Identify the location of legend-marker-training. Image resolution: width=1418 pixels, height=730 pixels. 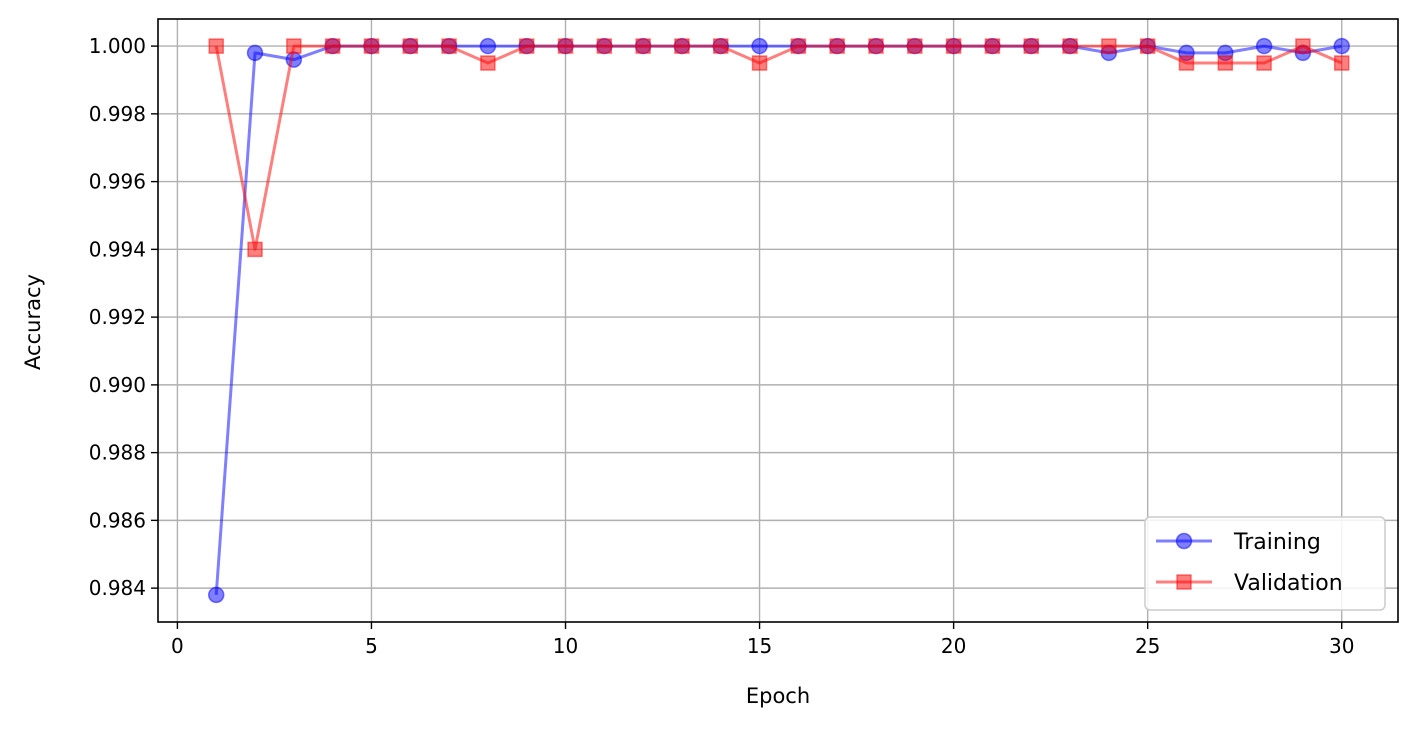
(1184, 541).